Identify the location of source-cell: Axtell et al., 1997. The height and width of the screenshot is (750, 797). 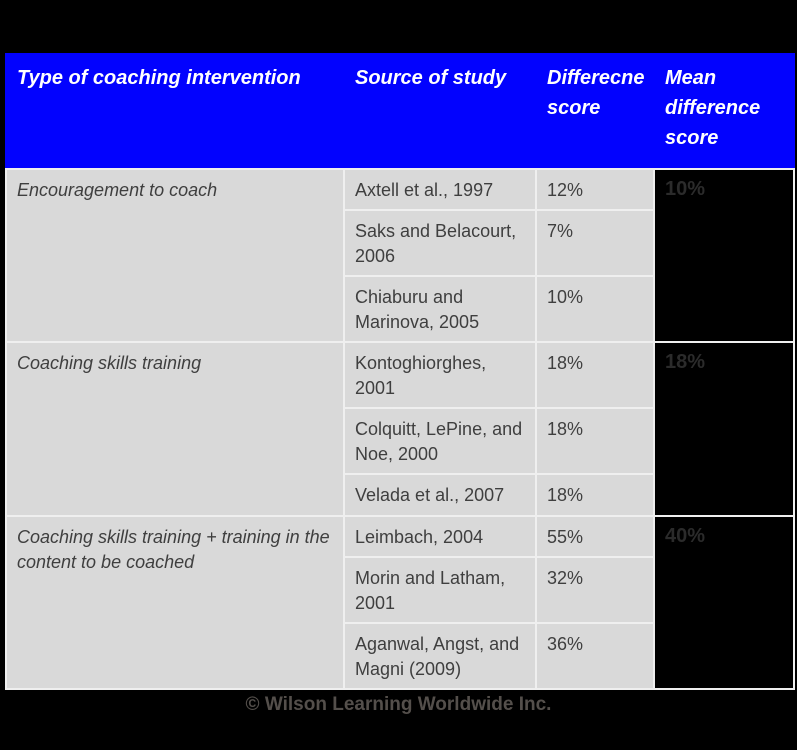
(440, 189).